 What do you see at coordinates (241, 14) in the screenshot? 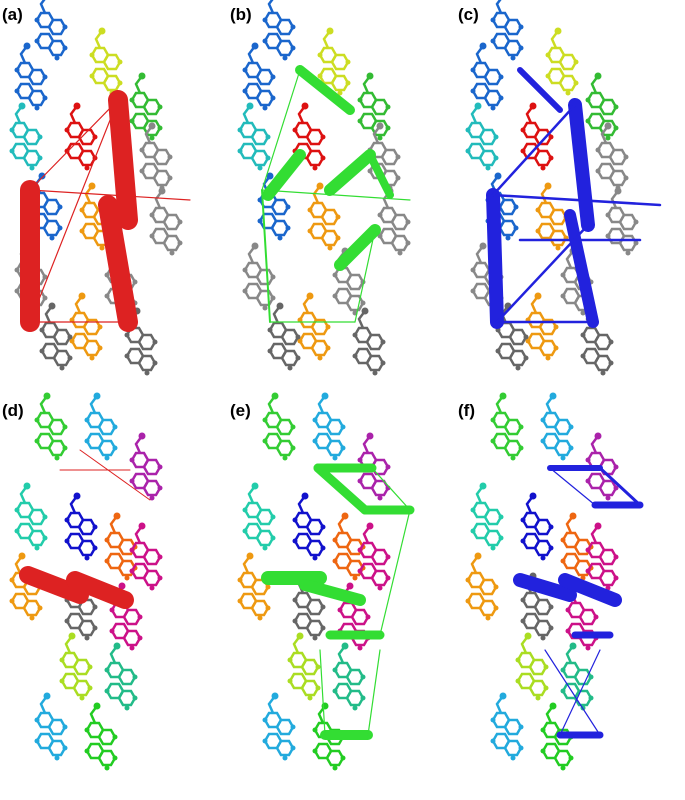
I see `panel-label: (b)` at bounding box center [241, 14].